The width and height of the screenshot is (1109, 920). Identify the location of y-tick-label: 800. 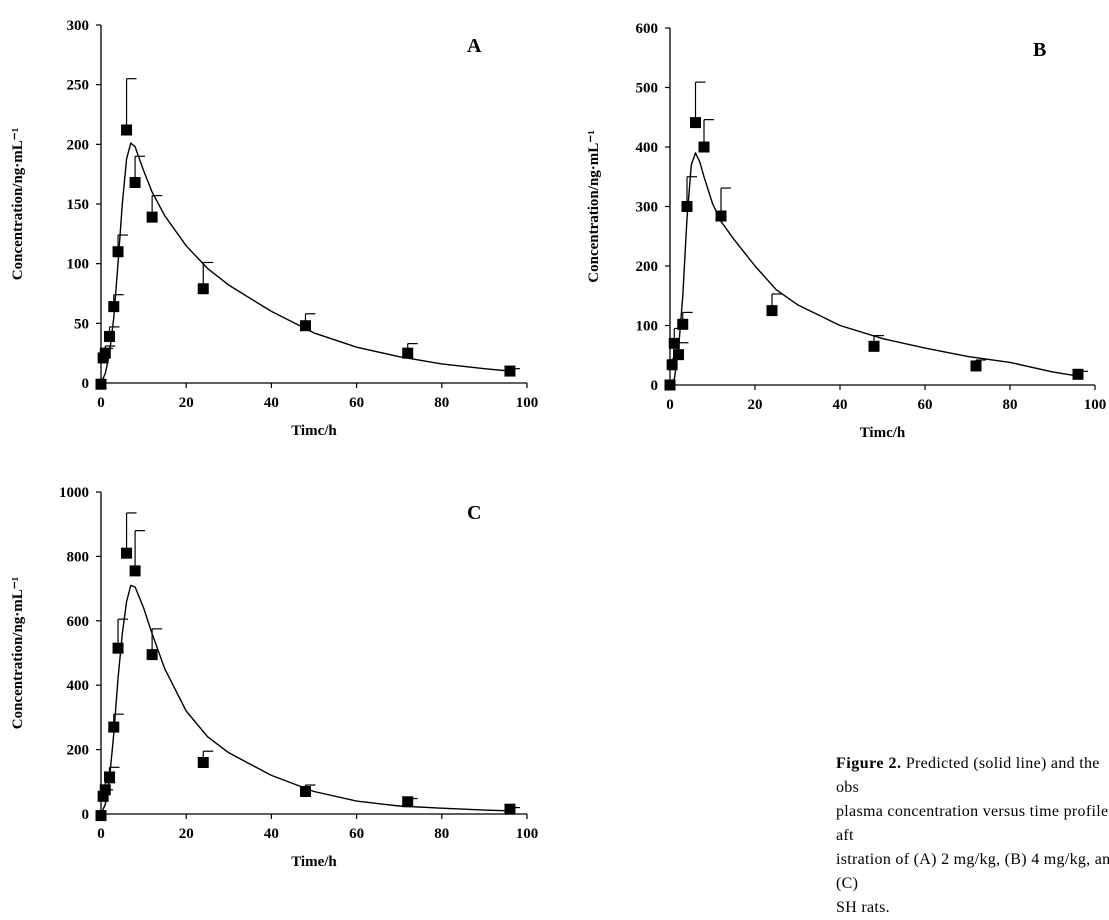
(78, 557).